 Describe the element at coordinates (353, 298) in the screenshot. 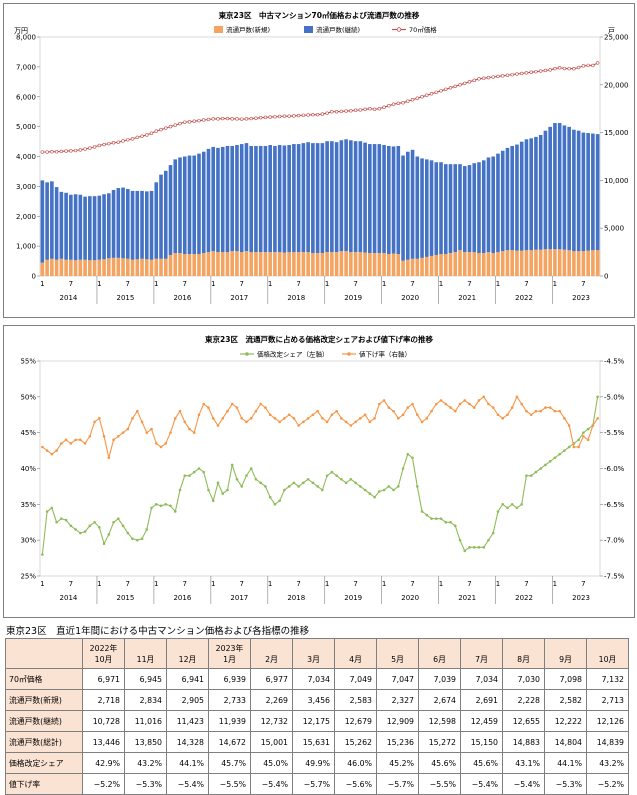

I see `year-tick-label: 2019` at that location.